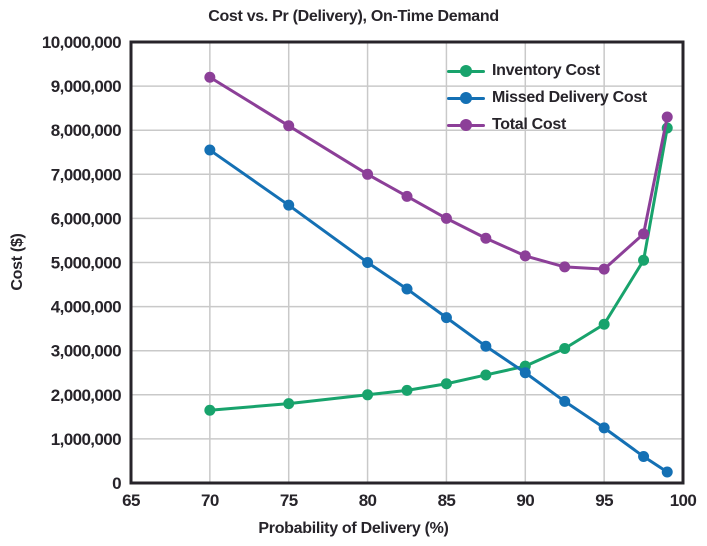 The height and width of the screenshot is (546, 707). I want to click on y-tick-label: 2,000,000, so click(86, 395).